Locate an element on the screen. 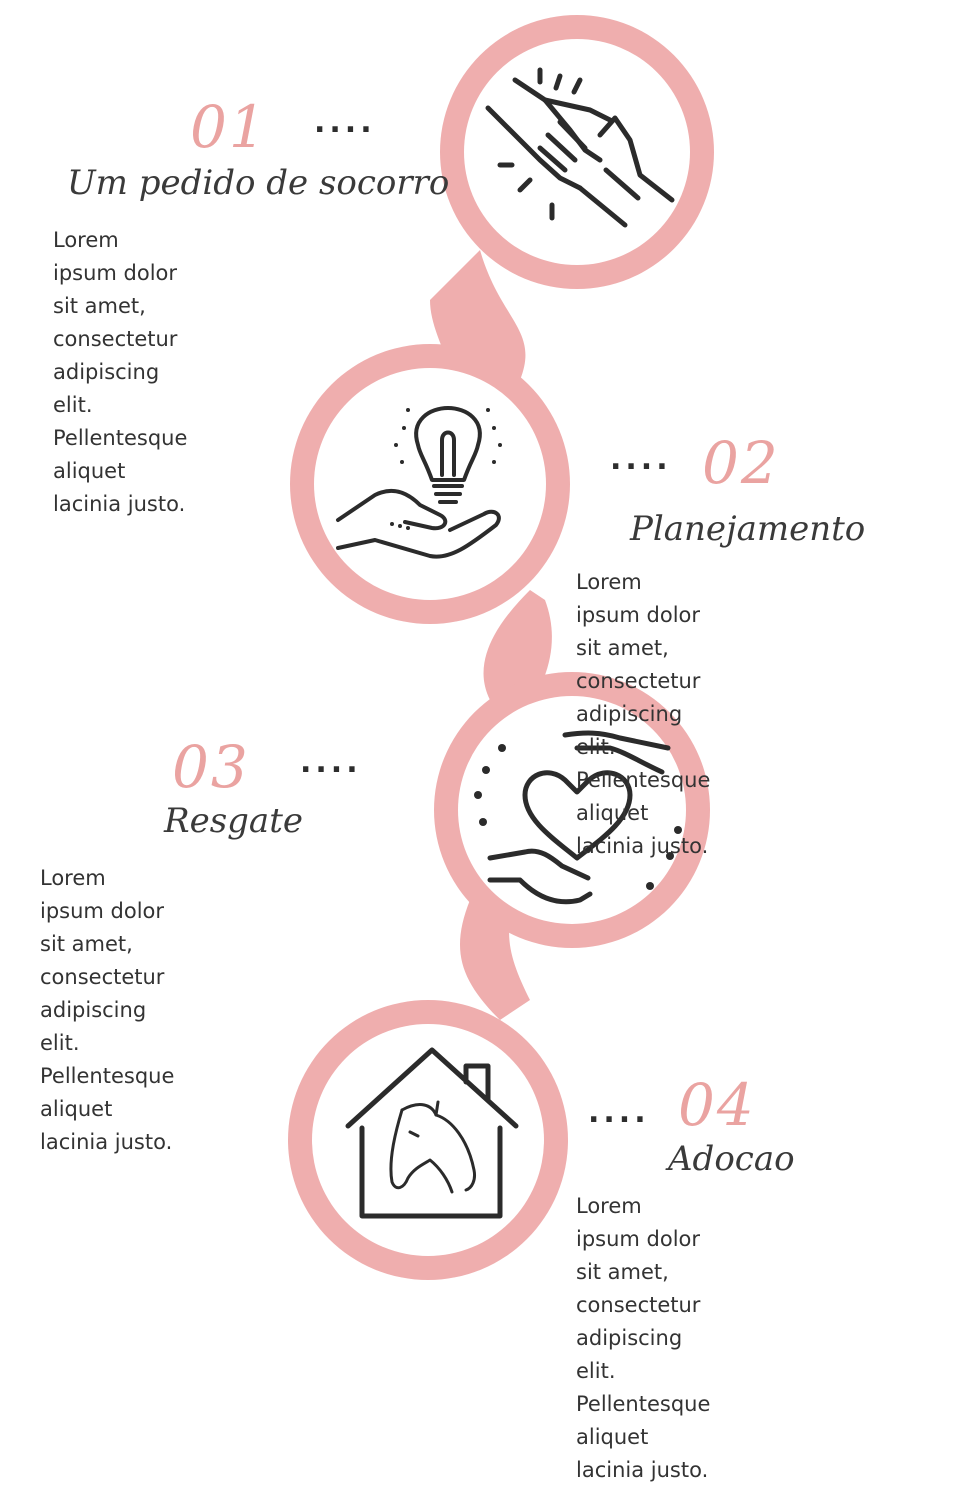 The height and width of the screenshot is (1487, 980). step-number: 01 is located at coordinates (229, 127).